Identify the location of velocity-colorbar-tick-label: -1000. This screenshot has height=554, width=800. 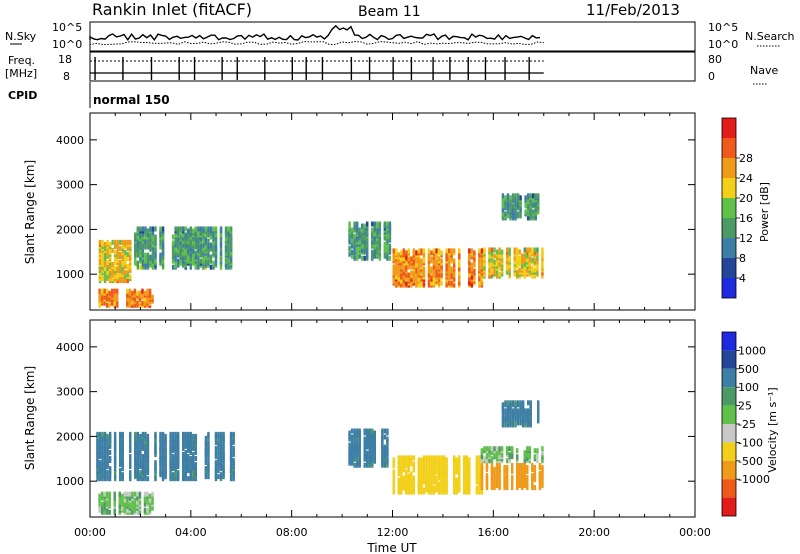
(754, 479).